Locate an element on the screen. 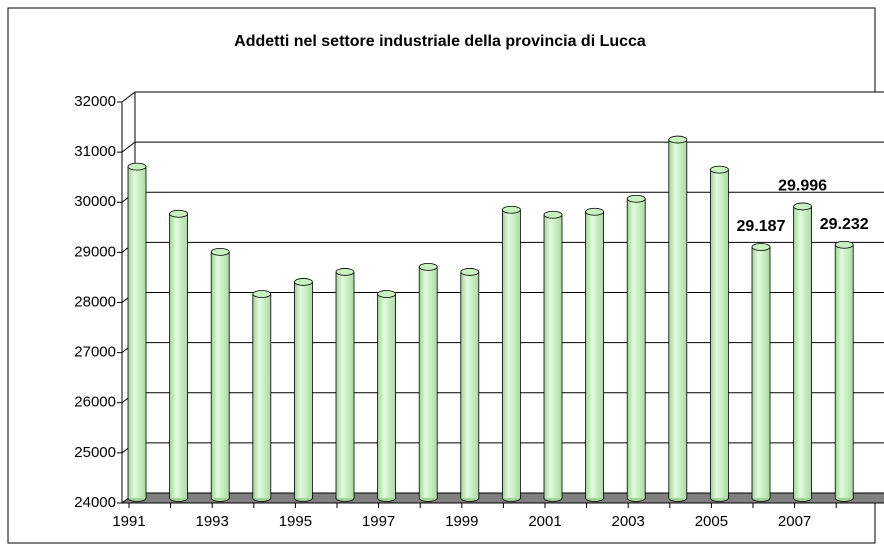  value-label: 29.232 is located at coordinates (844, 224).